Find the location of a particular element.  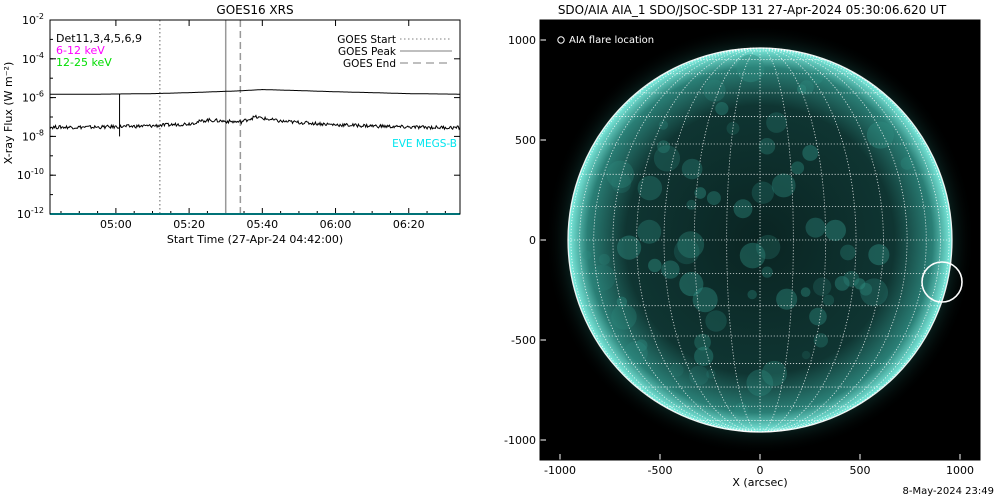

goes-series-line is located at coordinates (255, 122).